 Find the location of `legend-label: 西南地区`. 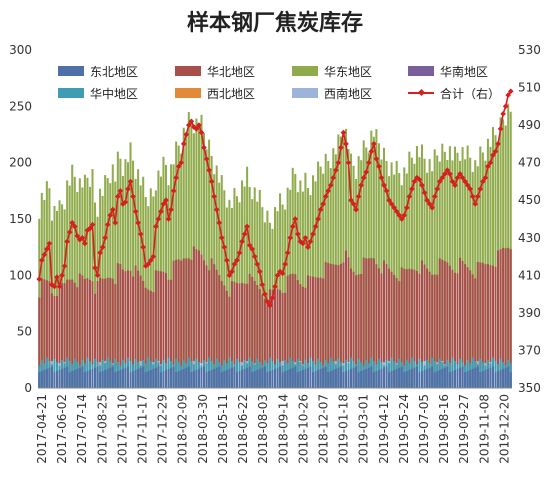

legend-label: 西南地区 is located at coordinates (348, 93).